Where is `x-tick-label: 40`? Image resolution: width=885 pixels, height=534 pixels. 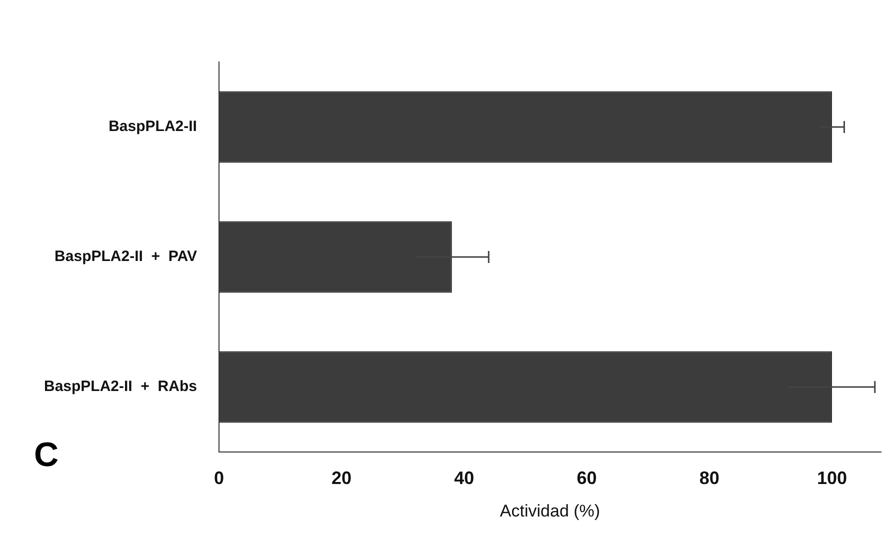 x-tick-label: 40 is located at coordinates (464, 478).